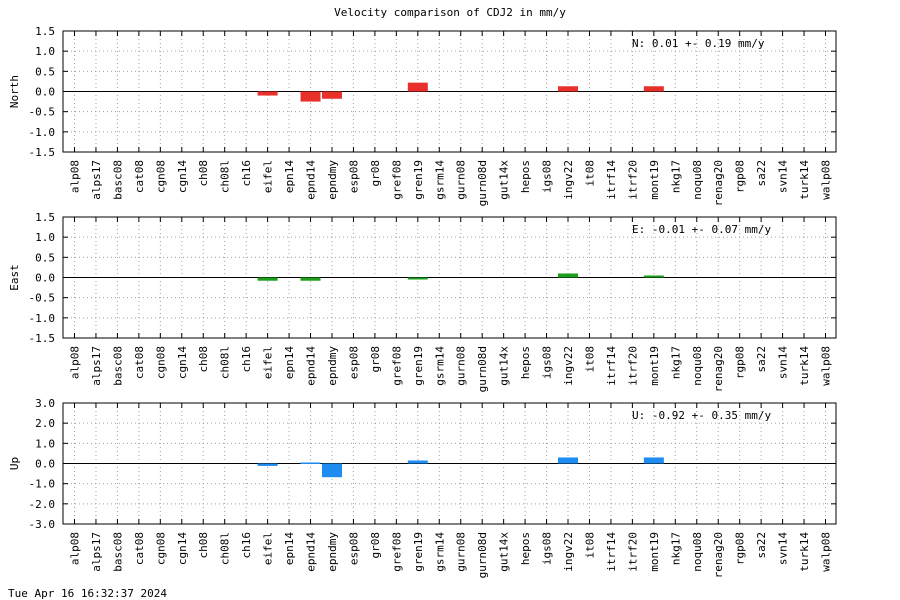  What do you see at coordinates (332, 552) in the screenshot?
I see `up-category-label: epndmy` at bounding box center [332, 552].